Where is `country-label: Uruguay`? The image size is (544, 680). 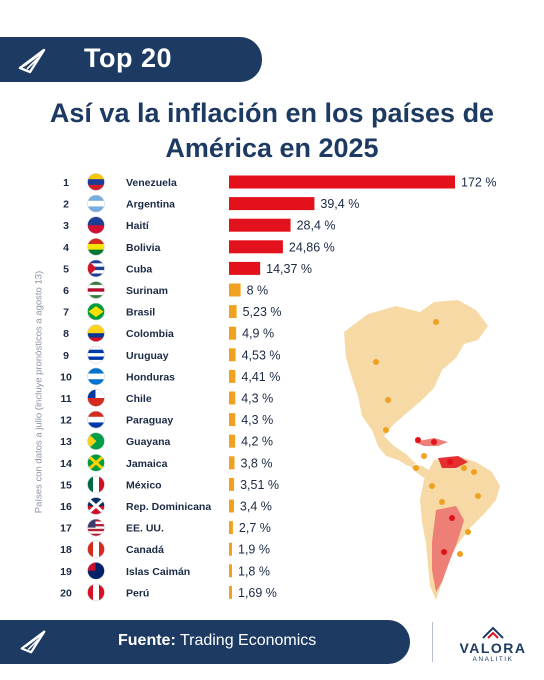 country-label: Uruguay is located at coordinates (147, 356).